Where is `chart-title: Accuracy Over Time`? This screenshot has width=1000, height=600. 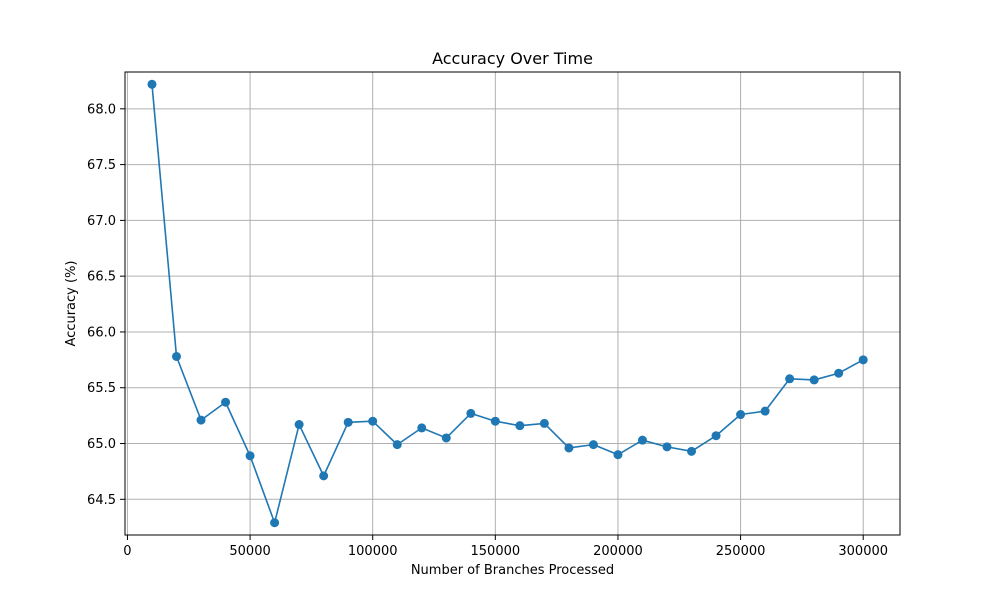 chart-title: Accuracy Over Time is located at coordinates (512, 58).